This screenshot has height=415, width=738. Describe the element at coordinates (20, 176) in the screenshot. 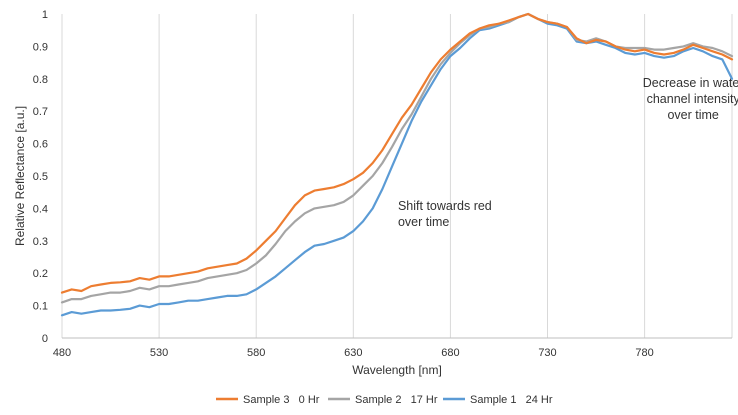

I see `y-axis-title: Relative Reflectance [a.u.]` at that location.